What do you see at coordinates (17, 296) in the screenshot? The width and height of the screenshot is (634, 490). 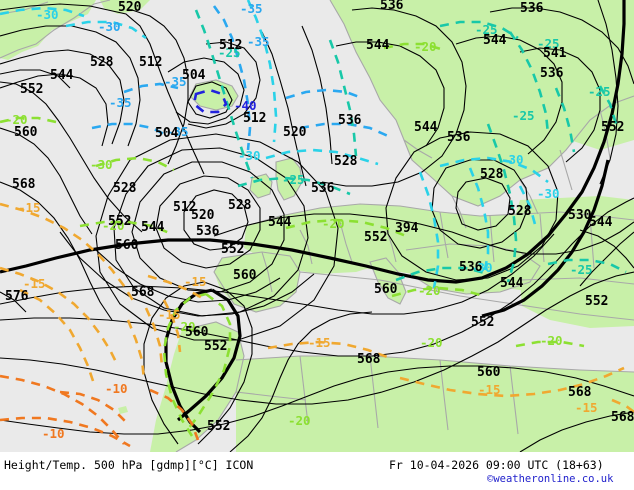 I see `height-label: 576` at bounding box center [17, 296].